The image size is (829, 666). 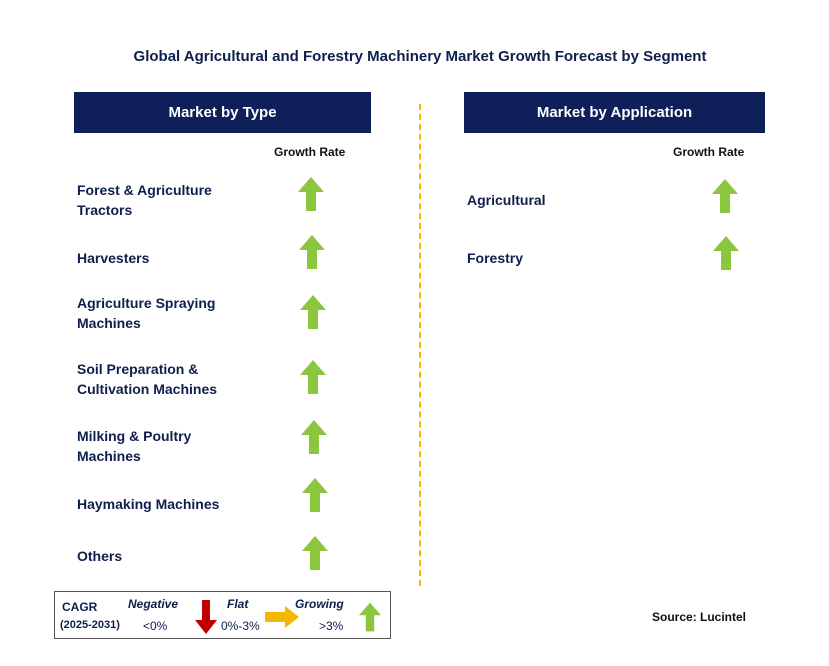 I want to click on type-row-label-2: Harvesters, so click(x=113, y=258).